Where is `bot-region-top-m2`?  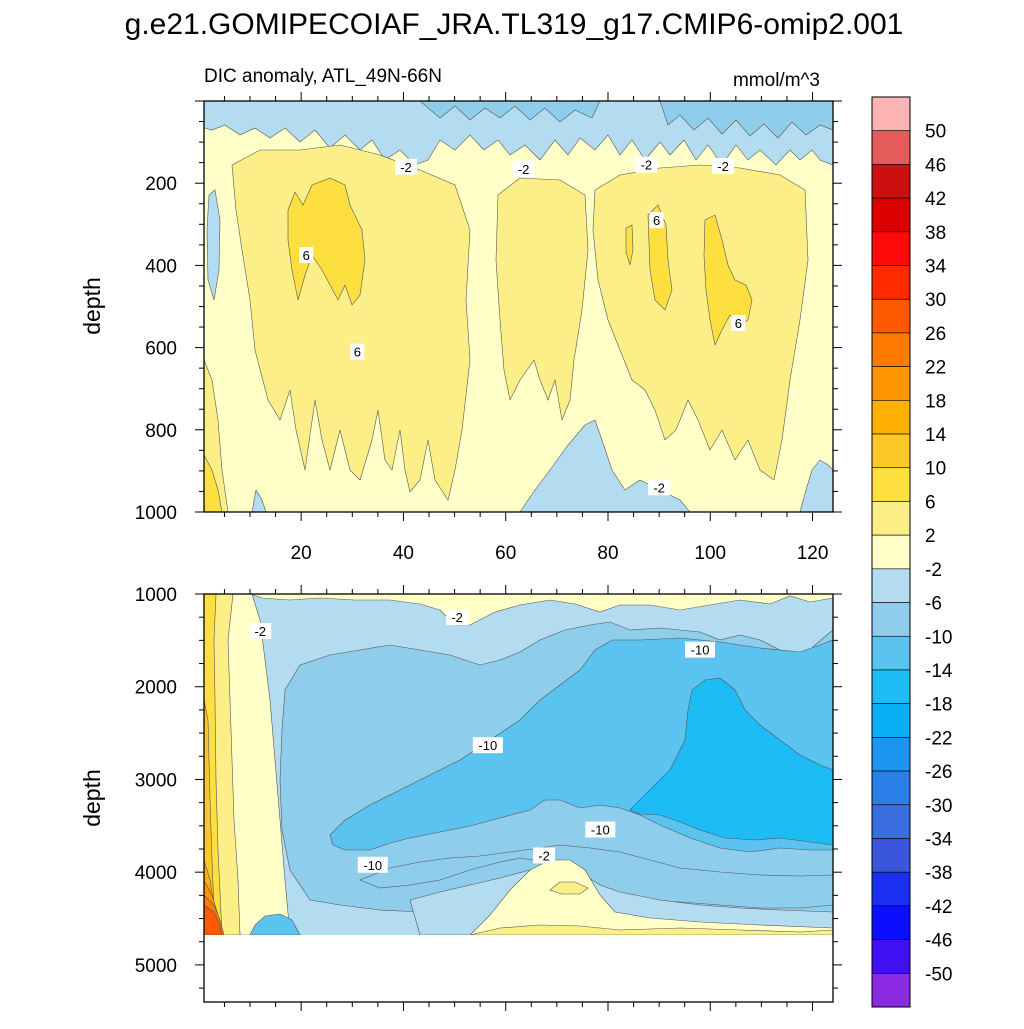
bot-region-top-m2 is located at coordinates (541, 610).